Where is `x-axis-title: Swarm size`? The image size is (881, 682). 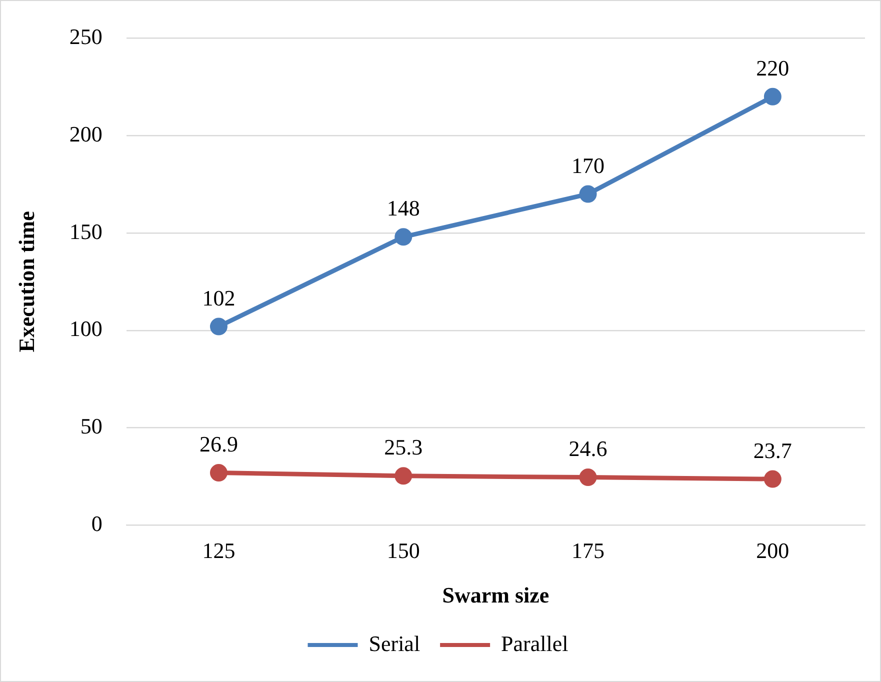
x-axis-title: Swarm size is located at coordinates (496, 595).